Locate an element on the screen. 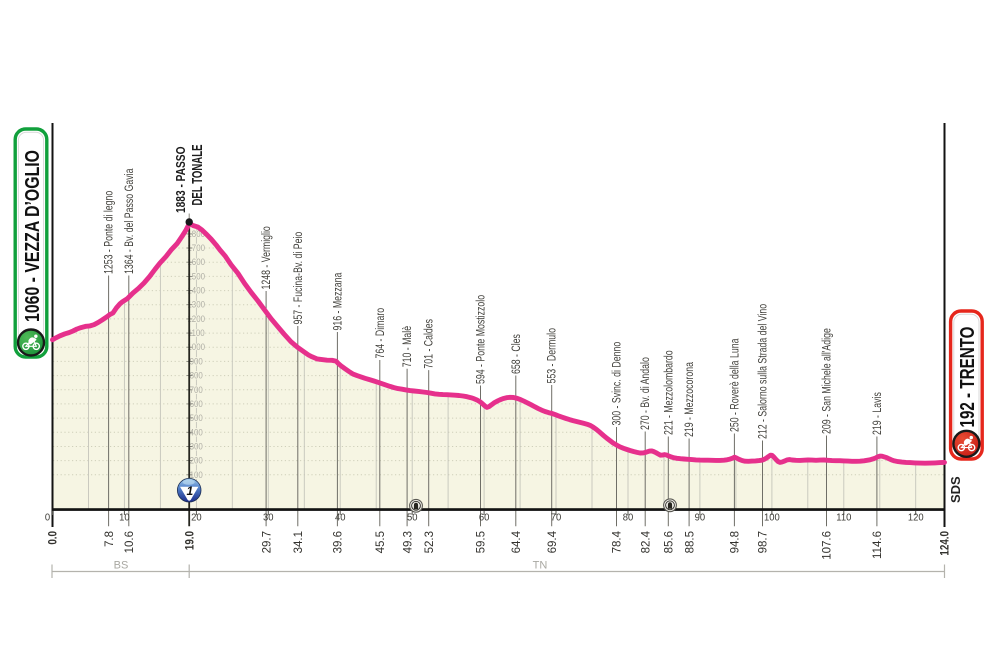 This screenshot has width=988, height=658. svg-text: 7.8 is located at coordinates (109, 539).